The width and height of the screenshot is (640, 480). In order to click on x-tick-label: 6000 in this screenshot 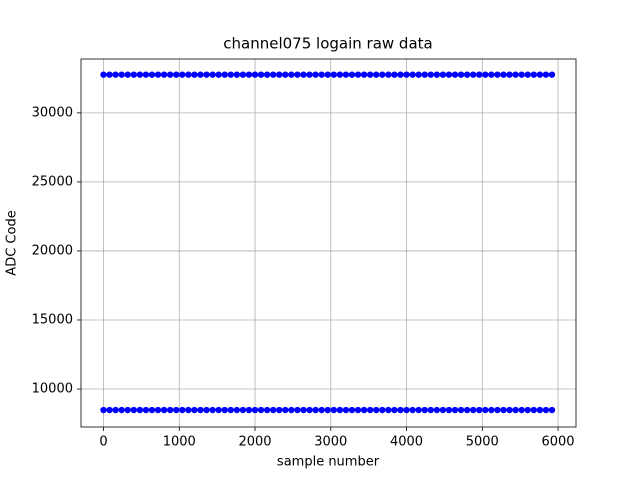, I will do `click(557, 442)`.